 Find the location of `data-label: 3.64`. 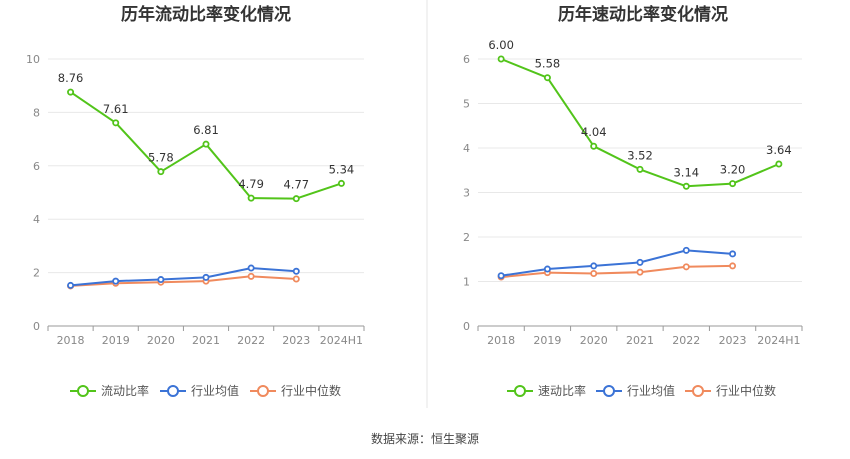

data-label: 3.64 is located at coordinates (779, 150).